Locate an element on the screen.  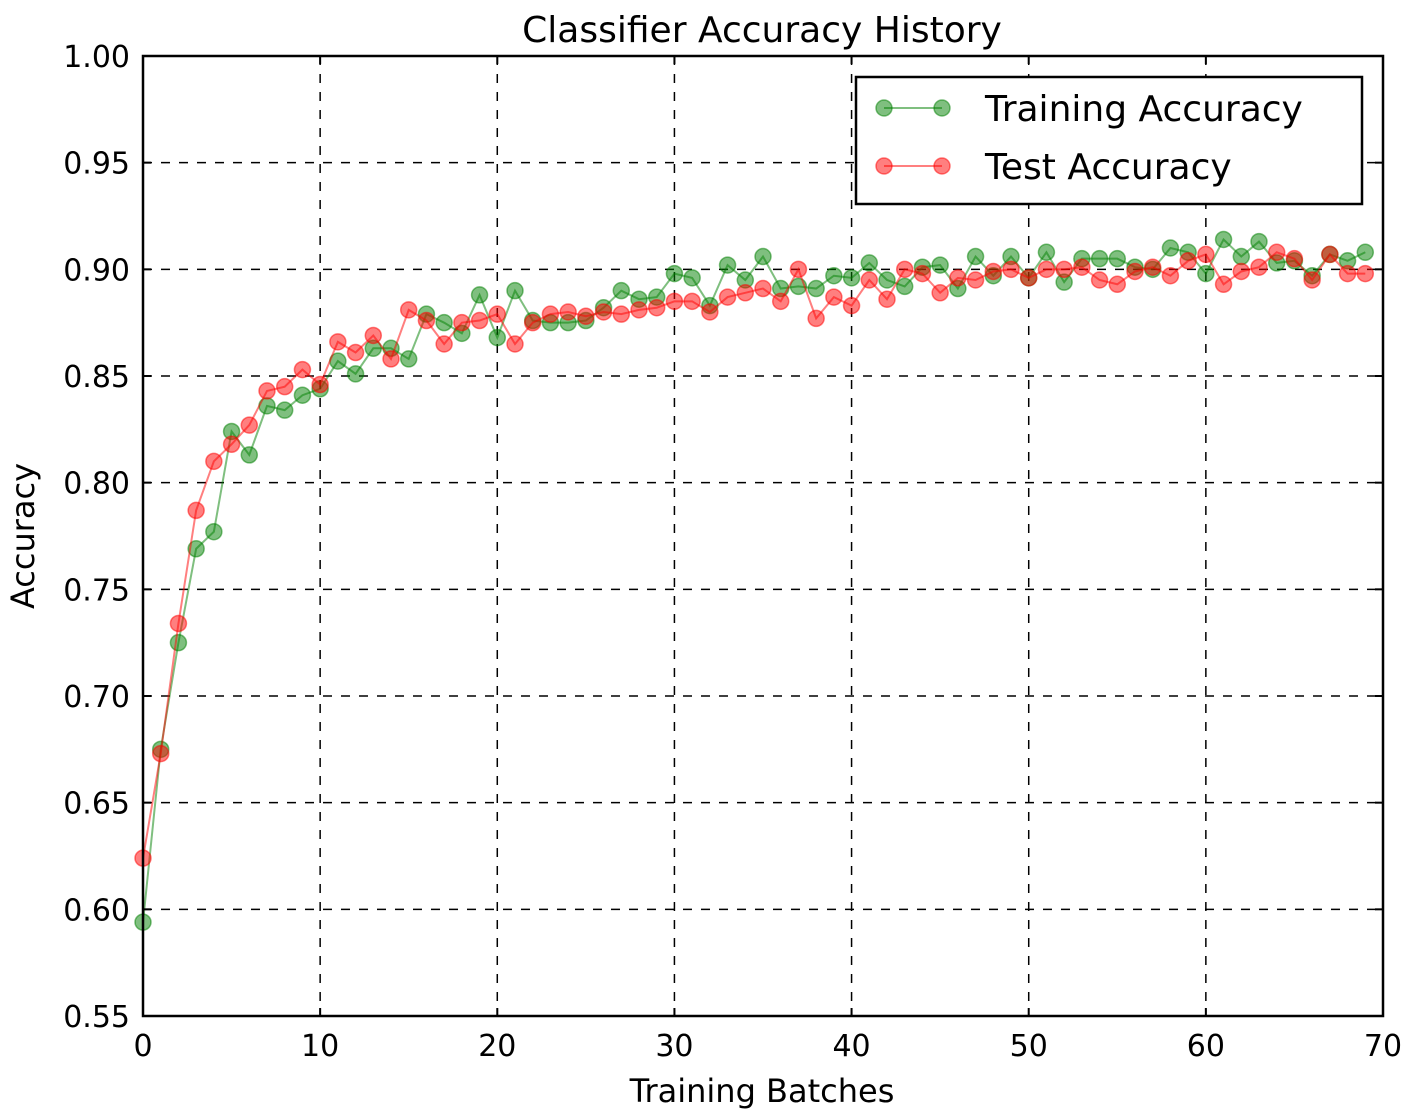
x-axis-label: Training Batches is located at coordinates (762, 1091).